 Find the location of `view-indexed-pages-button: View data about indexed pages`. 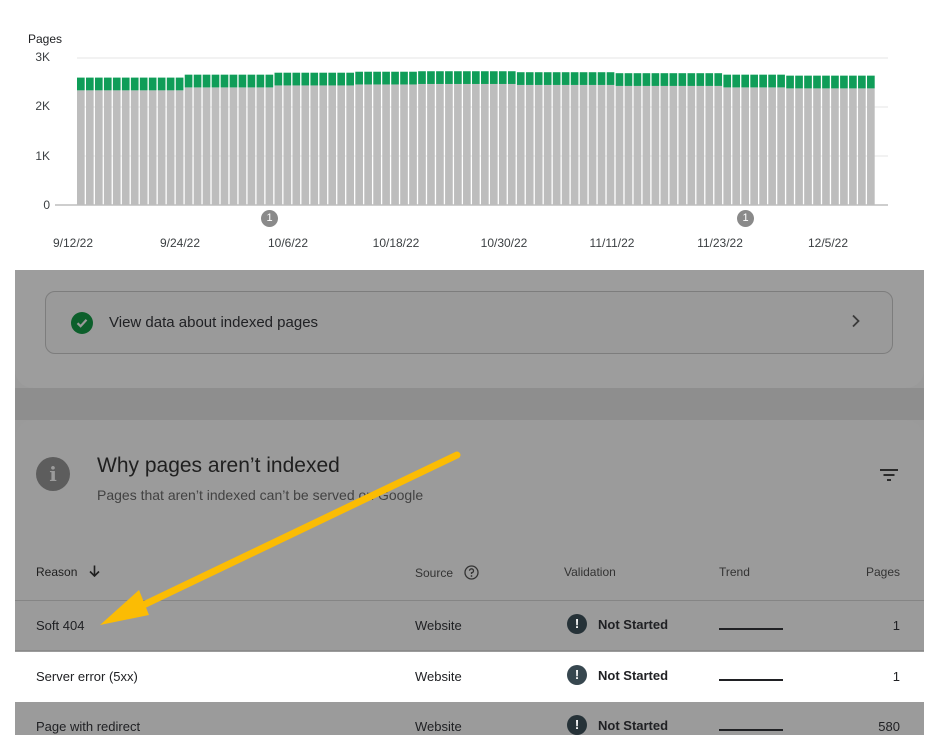

view-indexed-pages-button: View data about indexed pages is located at coordinates (469, 322).